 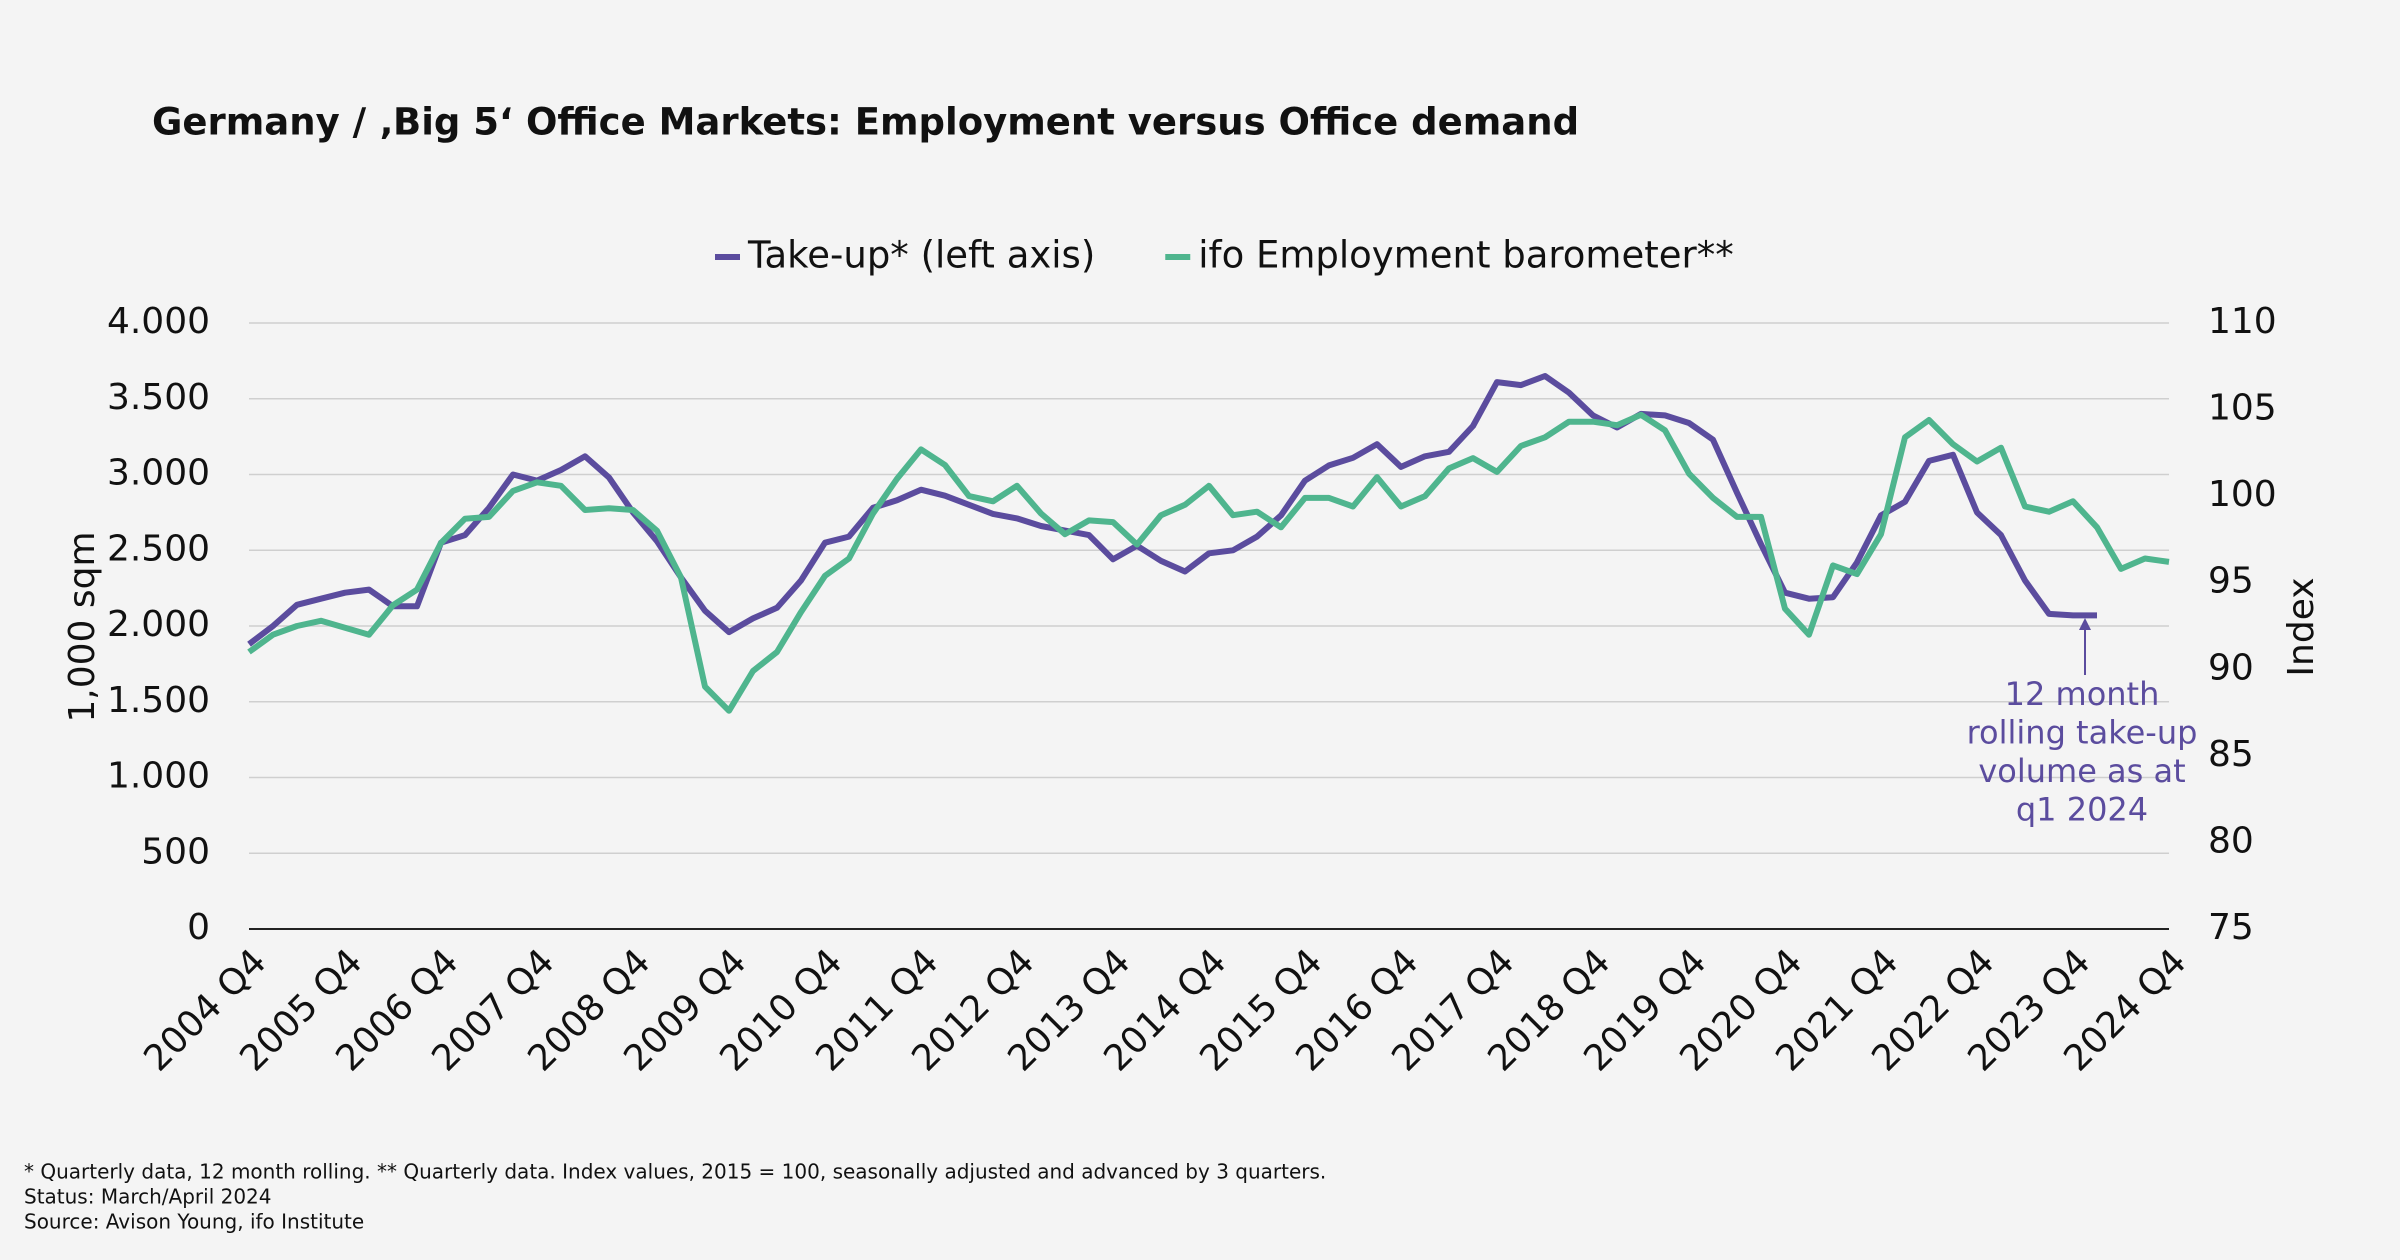 I want to click on legend-label: ifo Employment barometer**, so click(x=1465, y=255).